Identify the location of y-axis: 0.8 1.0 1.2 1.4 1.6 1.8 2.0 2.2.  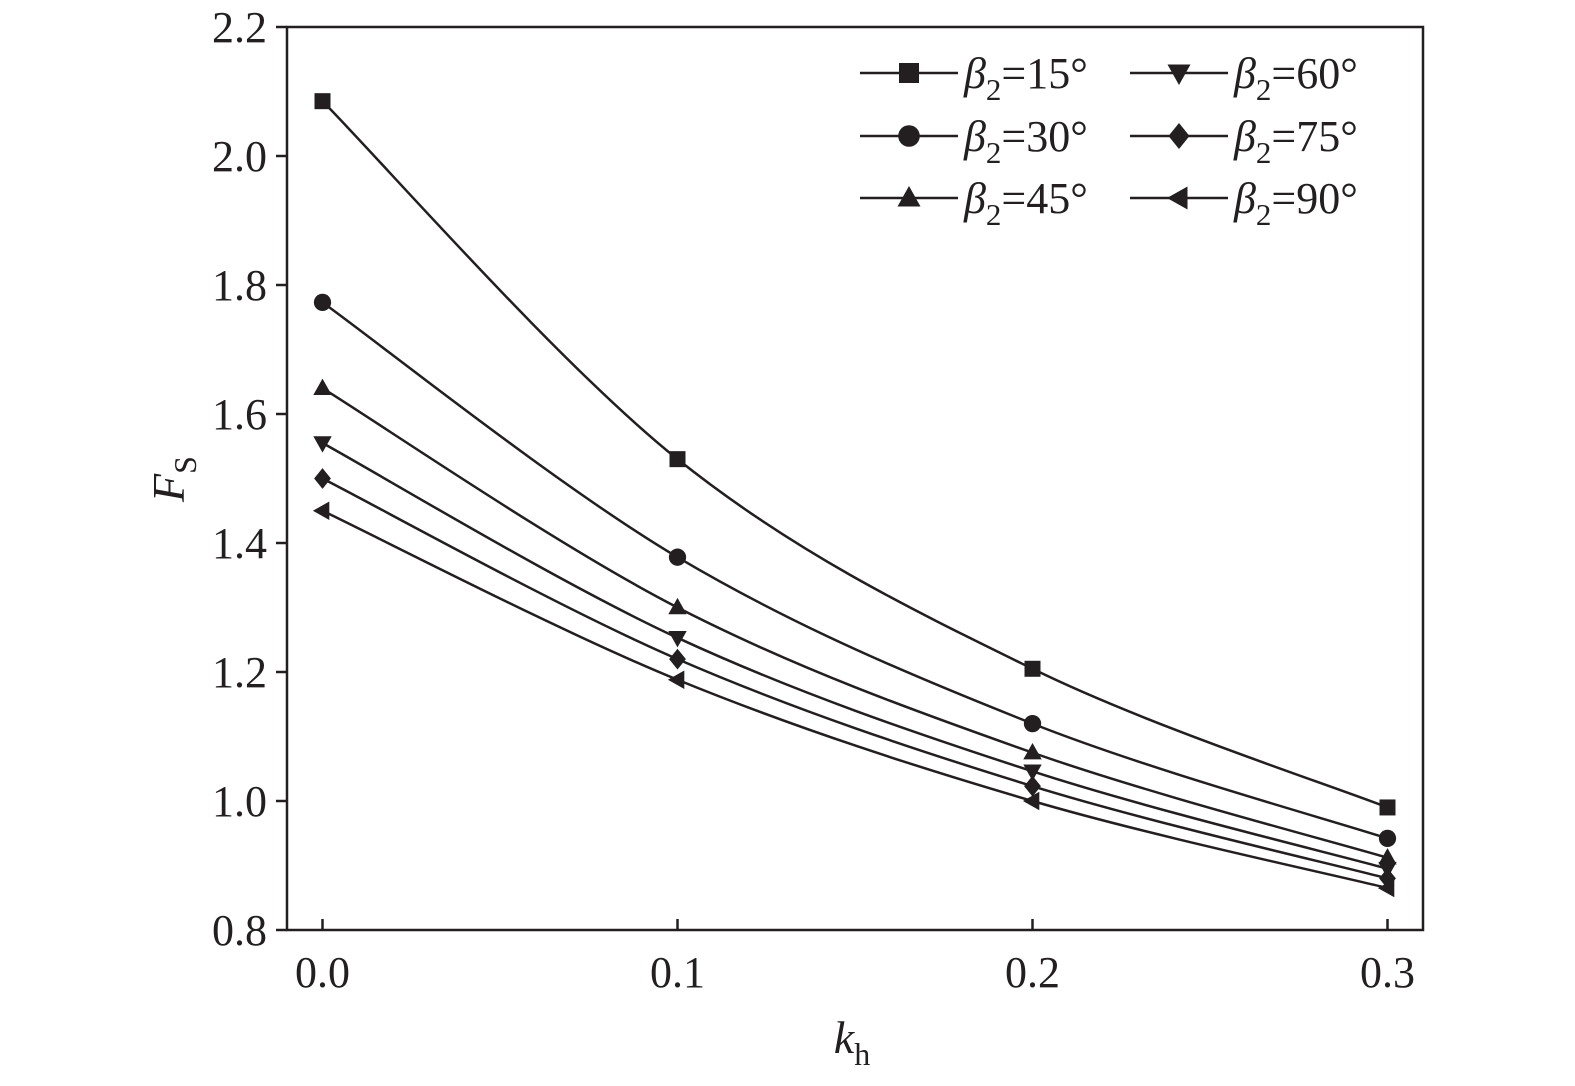
(249, 479).